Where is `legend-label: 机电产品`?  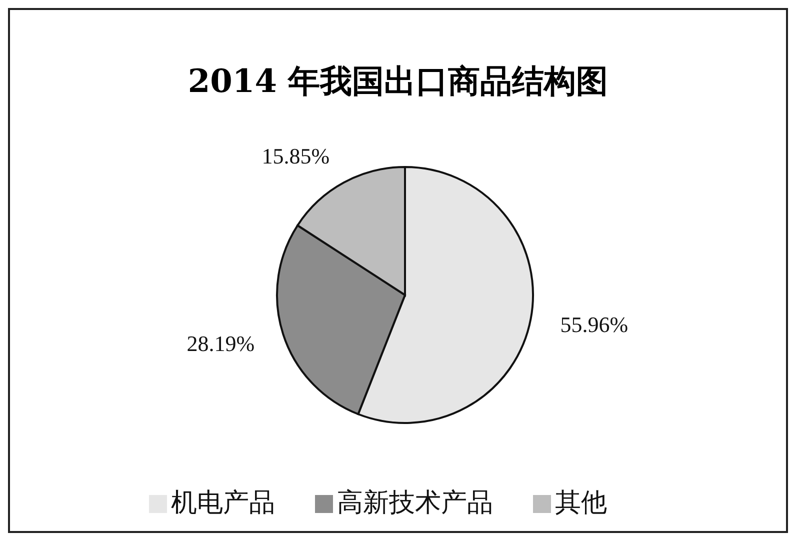
legend-label: 机电产品 is located at coordinates (223, 503).